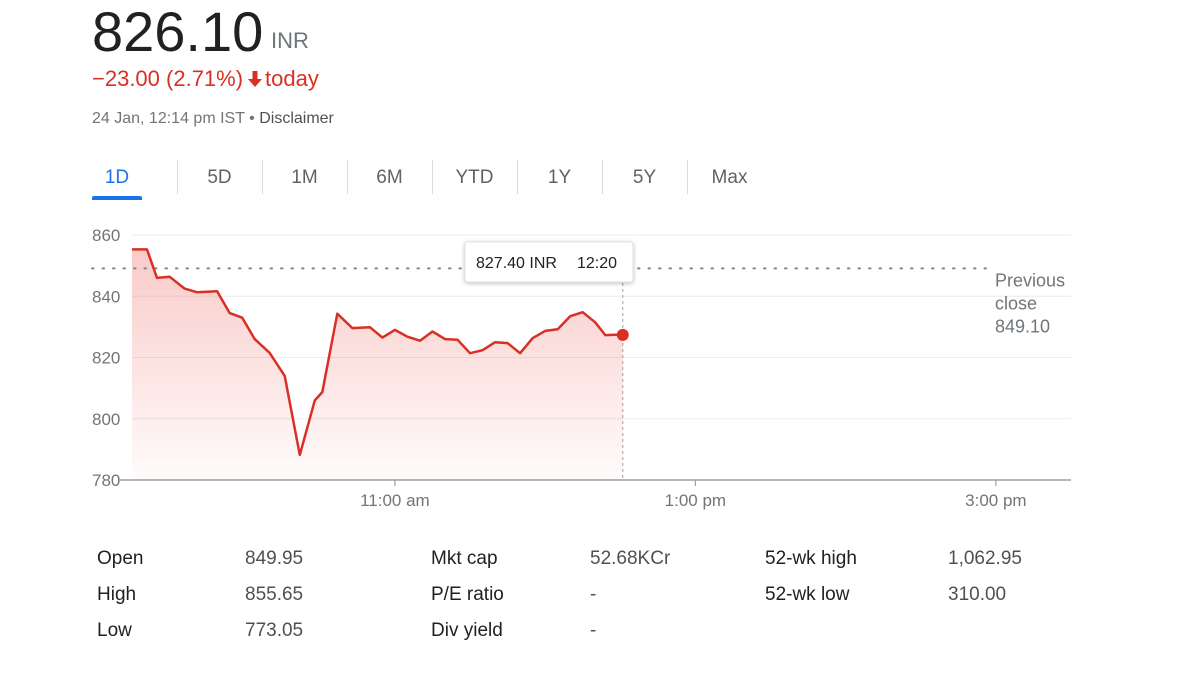 This screenshot has height=675, width=1200. I want to click on tooltip-box, so click(549, 262).